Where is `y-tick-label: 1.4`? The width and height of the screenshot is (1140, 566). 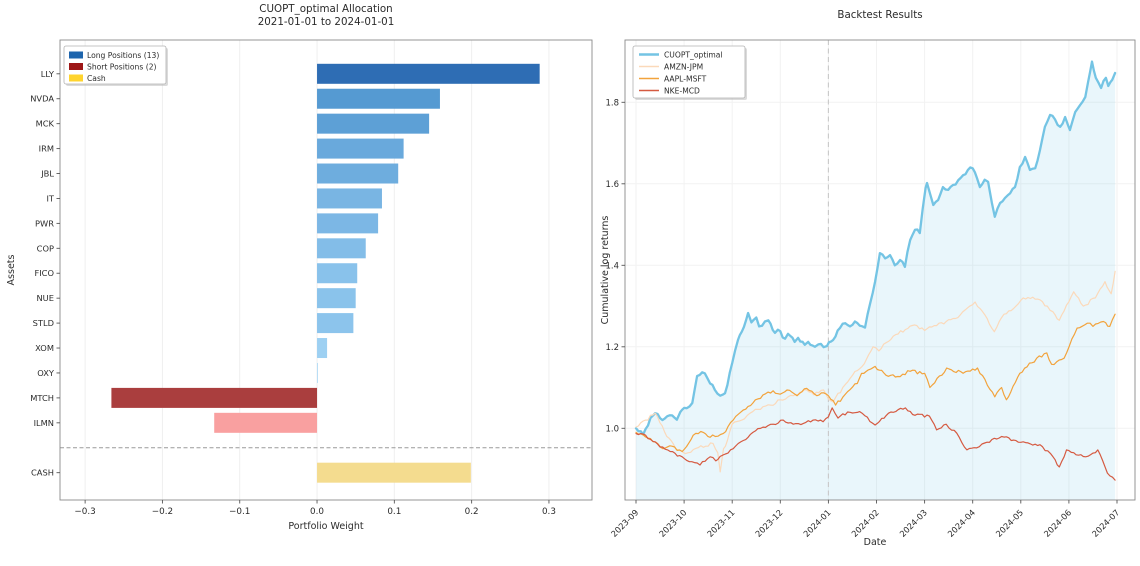
y-tick-label: 1.4 is located at coordinates (612, 266).